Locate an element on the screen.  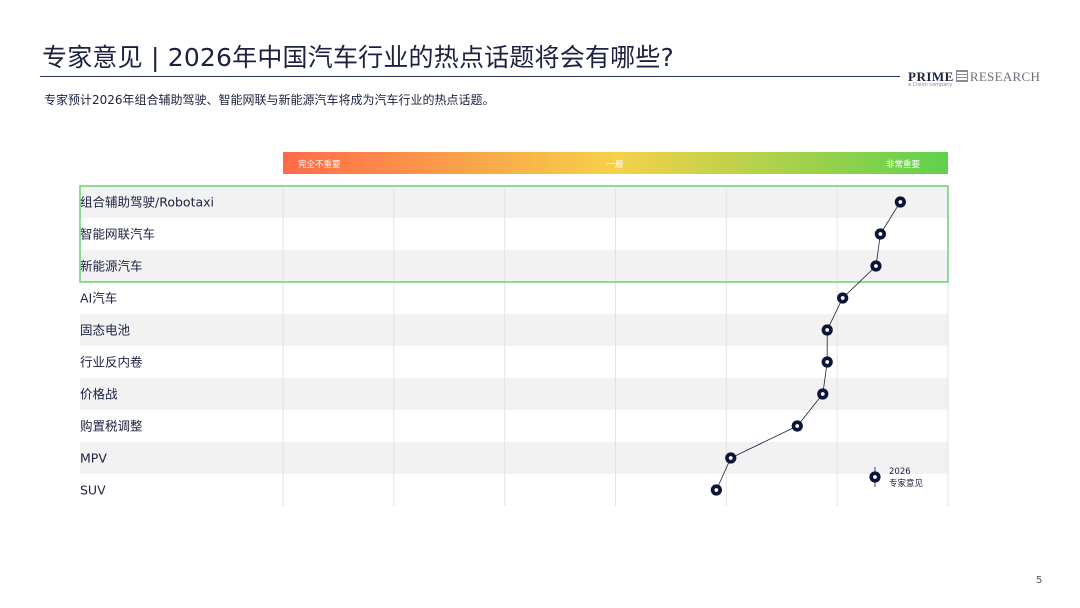
scale-labels: 完全不重要 一般 非常重要 is located at coordinates (609, 164).